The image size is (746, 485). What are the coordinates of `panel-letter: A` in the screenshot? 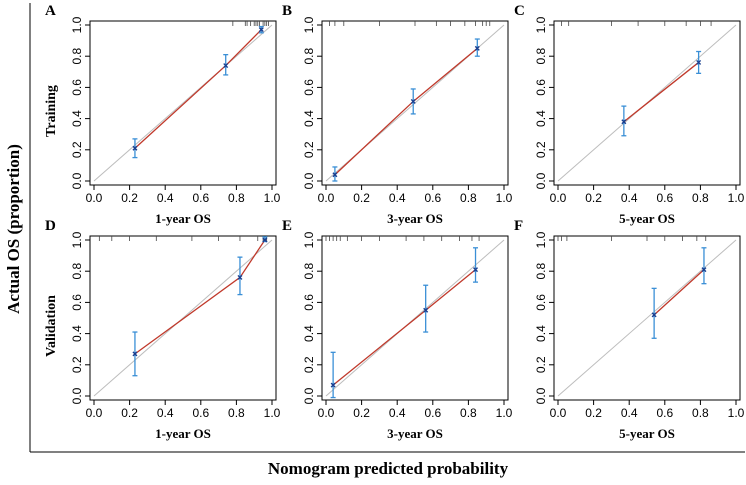 It's located at (50, 11).